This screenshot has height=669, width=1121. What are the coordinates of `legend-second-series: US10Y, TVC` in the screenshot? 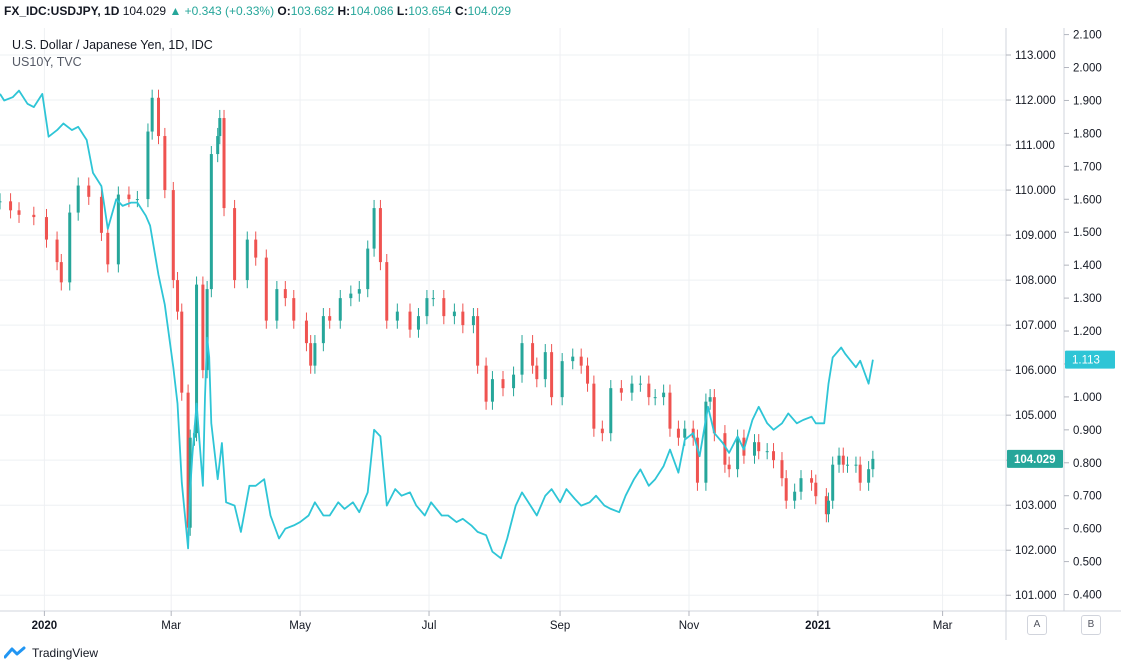 It's located at (47, 62).